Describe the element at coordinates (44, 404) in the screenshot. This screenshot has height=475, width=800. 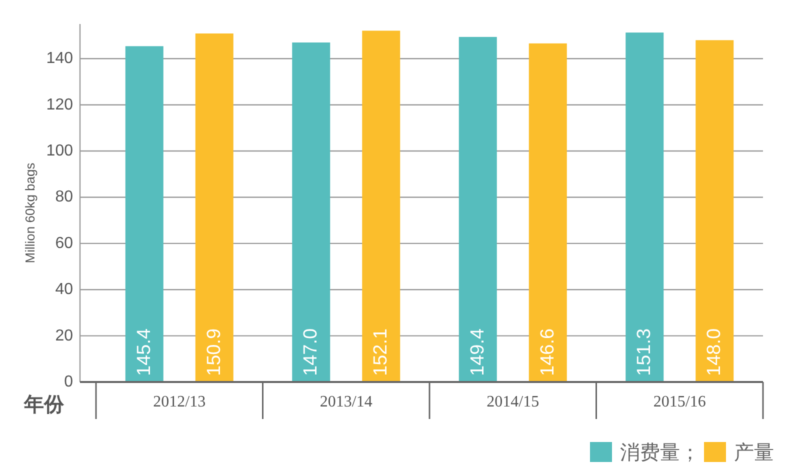
I see `x-axis-title: 年份` at that location.